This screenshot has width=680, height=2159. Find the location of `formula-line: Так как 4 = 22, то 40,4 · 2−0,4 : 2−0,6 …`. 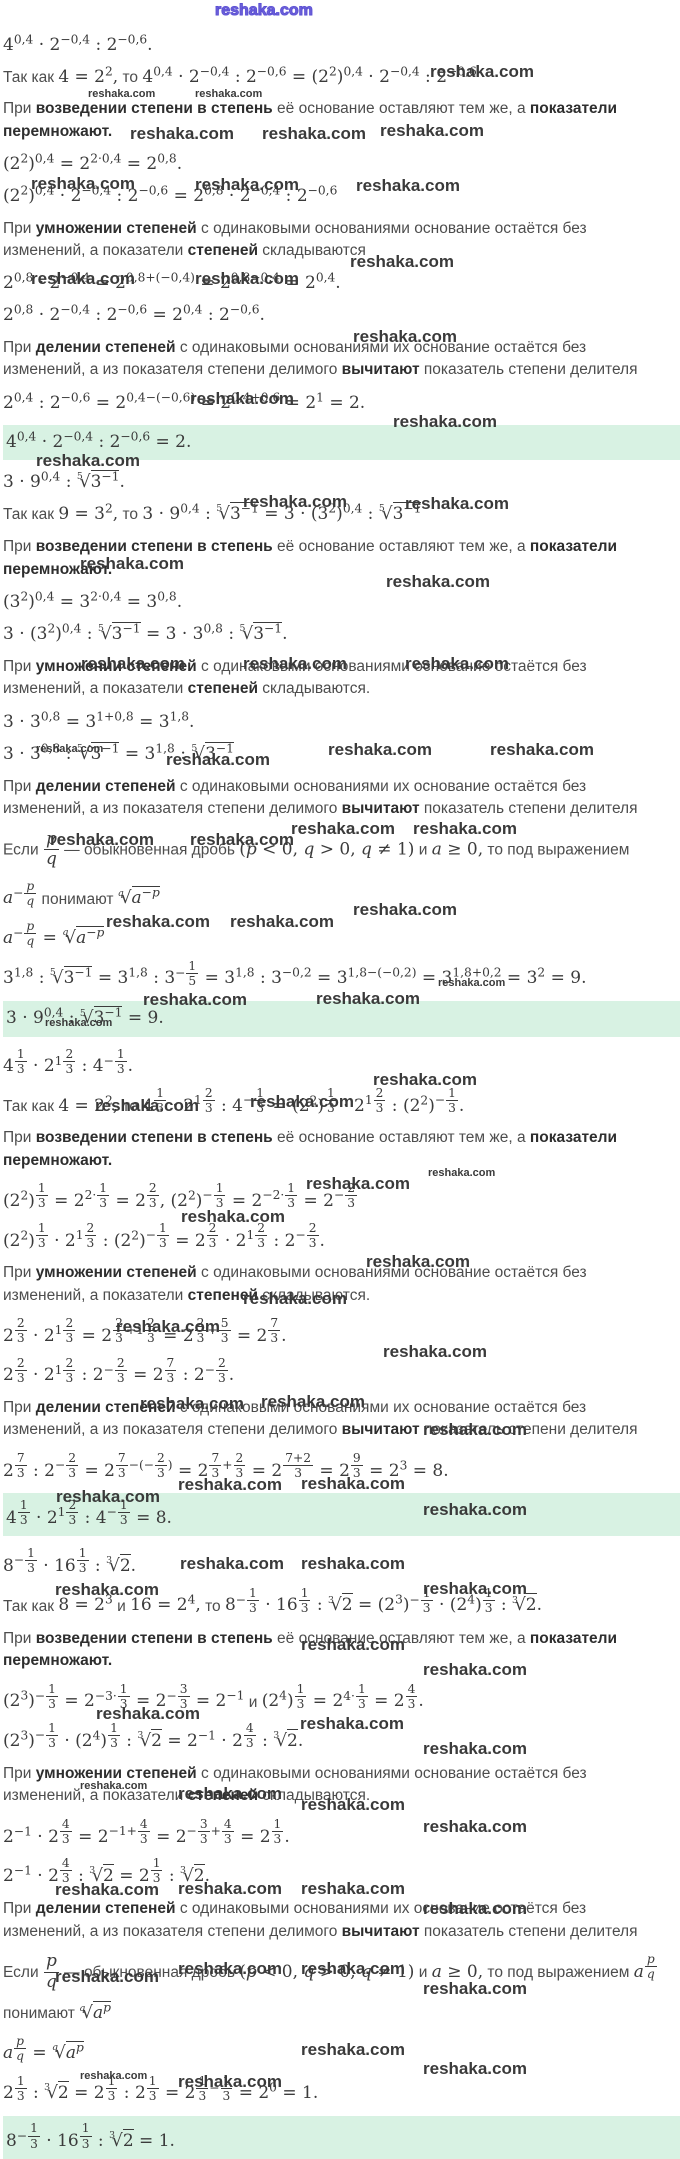

formula-line: Так как 4 = 22, то 40,4 · 2−0,4 : 2−0,6 … is located at coordinates (240, 75).